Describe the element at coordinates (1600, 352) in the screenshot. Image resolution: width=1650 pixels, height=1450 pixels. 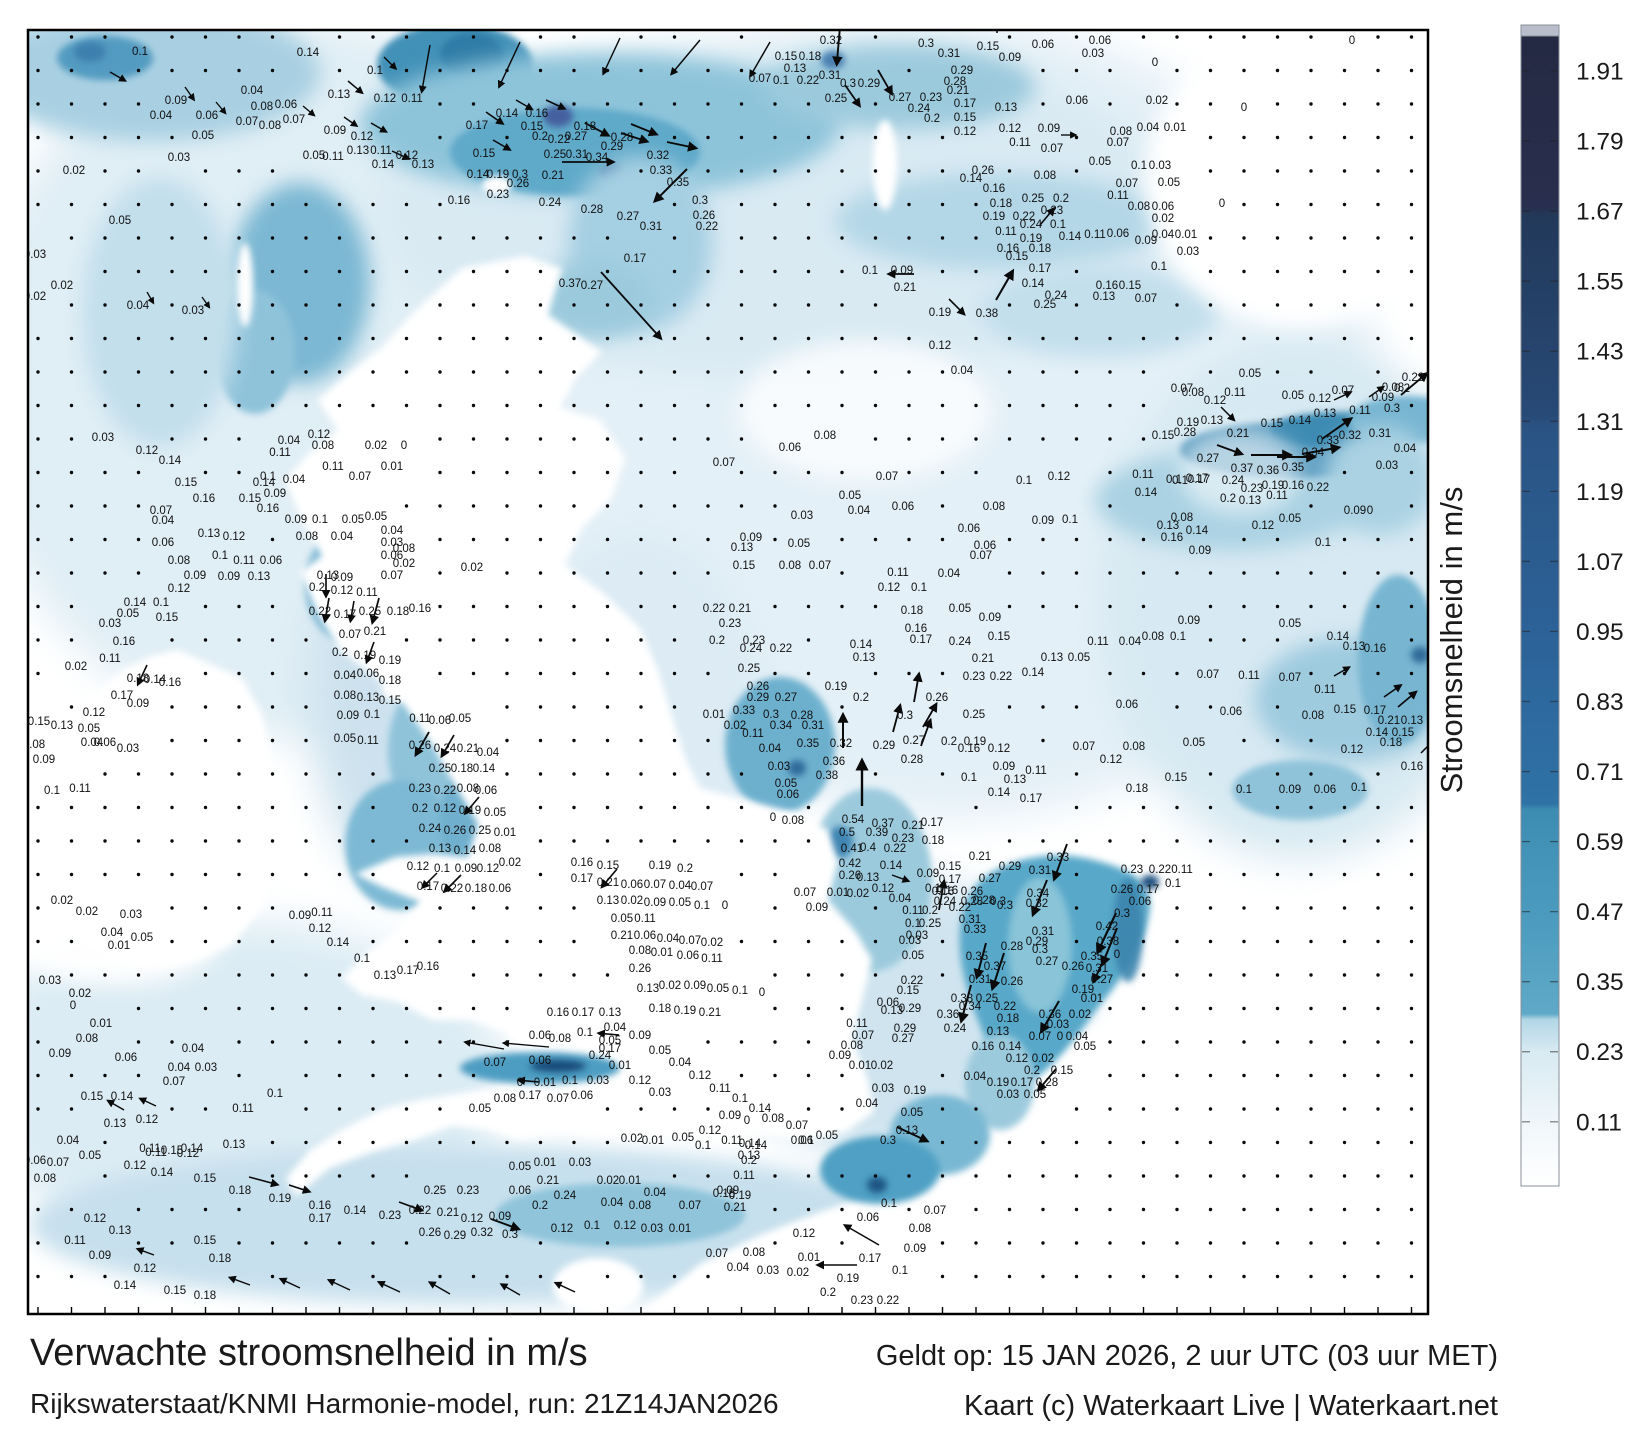
I see `colorbar-tick-label: 1.43` at that location.